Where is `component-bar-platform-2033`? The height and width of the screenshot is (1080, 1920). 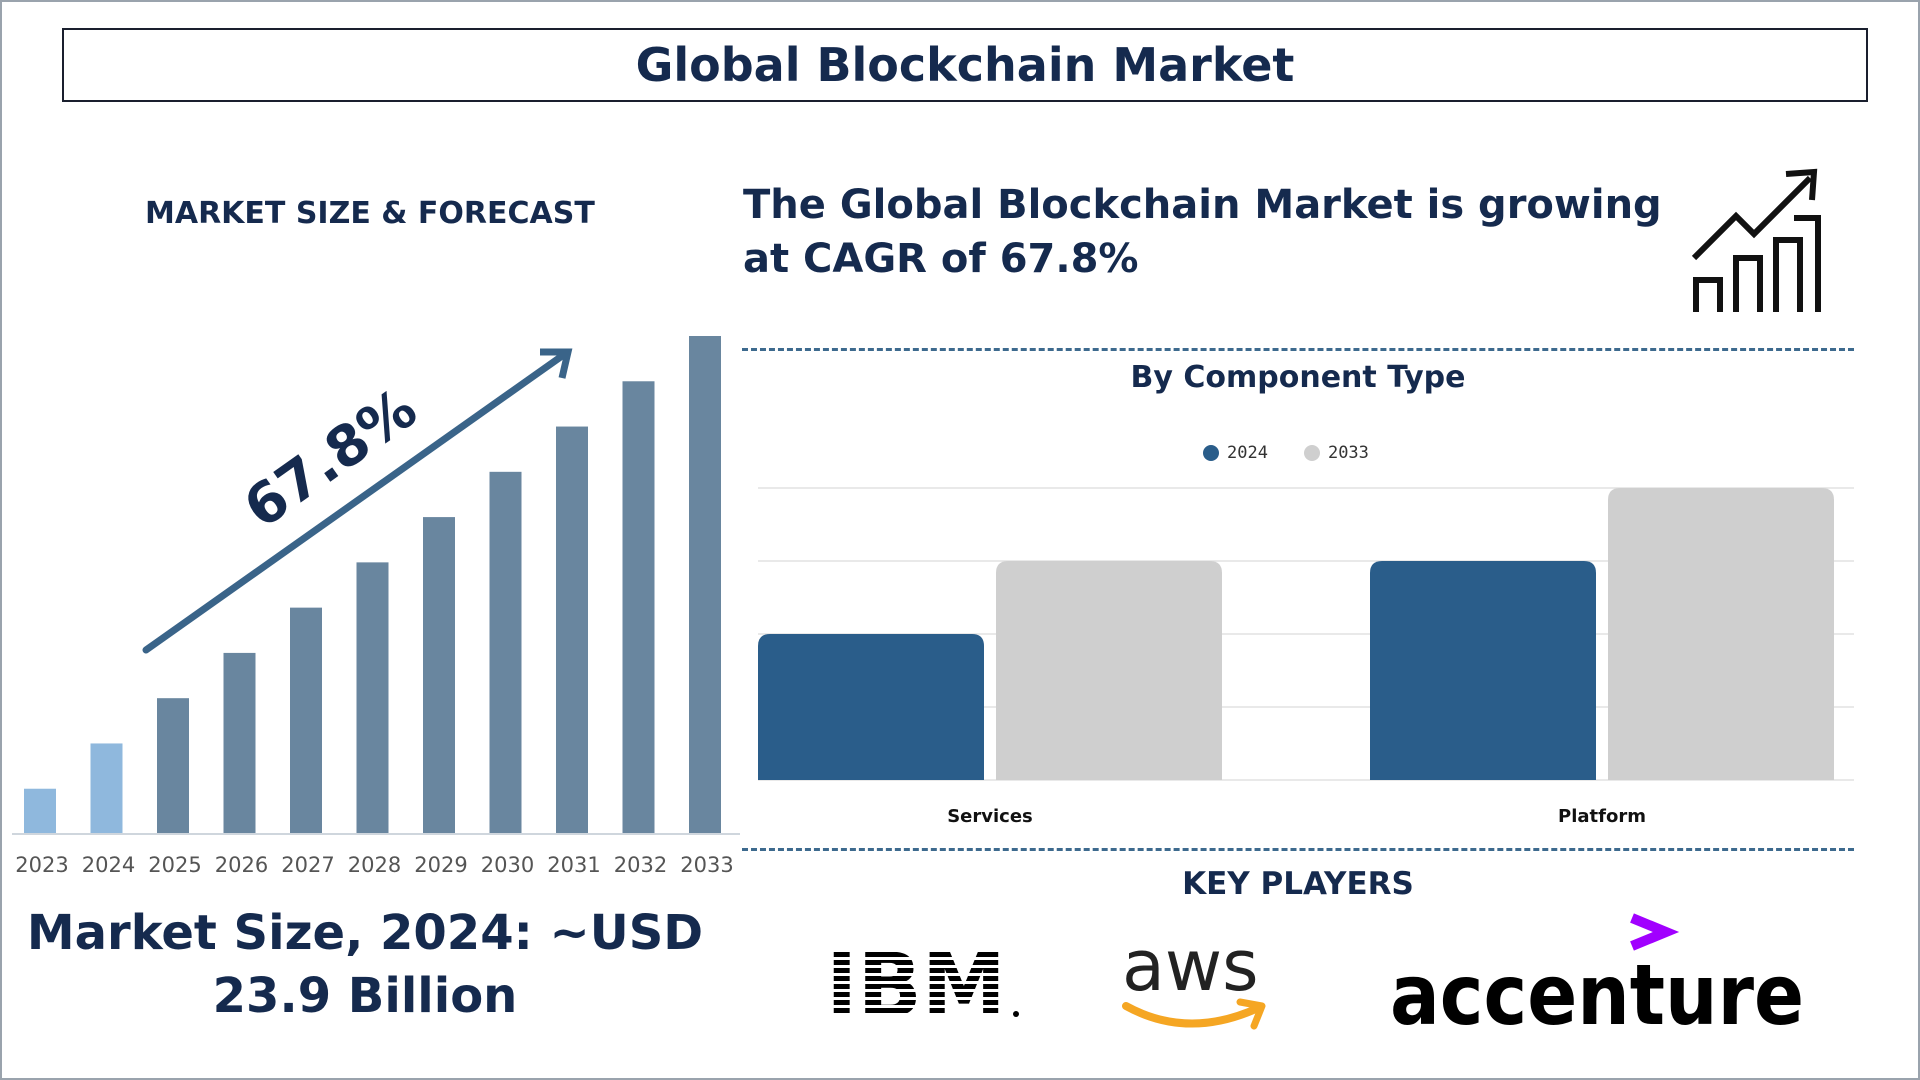
component-bar-platform-2033 is located at coordinates (1721, 634).